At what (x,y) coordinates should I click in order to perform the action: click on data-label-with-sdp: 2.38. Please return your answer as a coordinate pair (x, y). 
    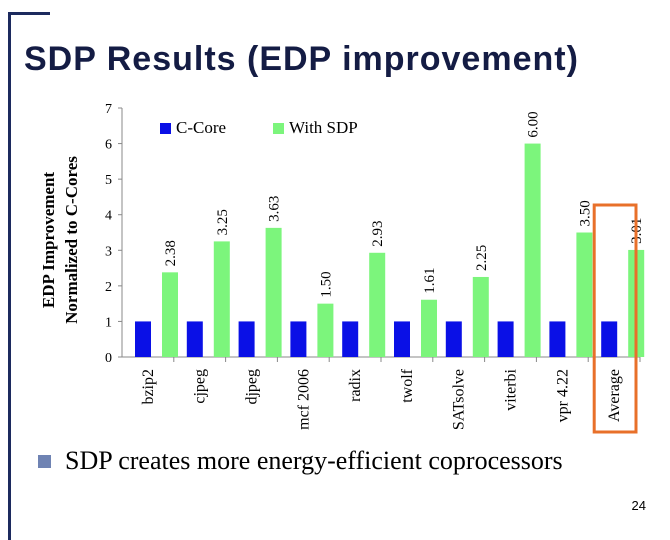
    Looking at the image, I should click on (171, 253).